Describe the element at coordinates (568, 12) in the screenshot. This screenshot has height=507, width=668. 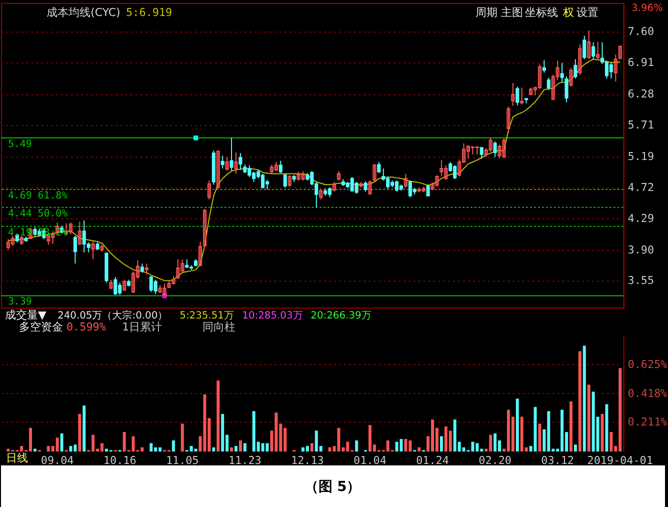
I see `annotation: 权` at that location.